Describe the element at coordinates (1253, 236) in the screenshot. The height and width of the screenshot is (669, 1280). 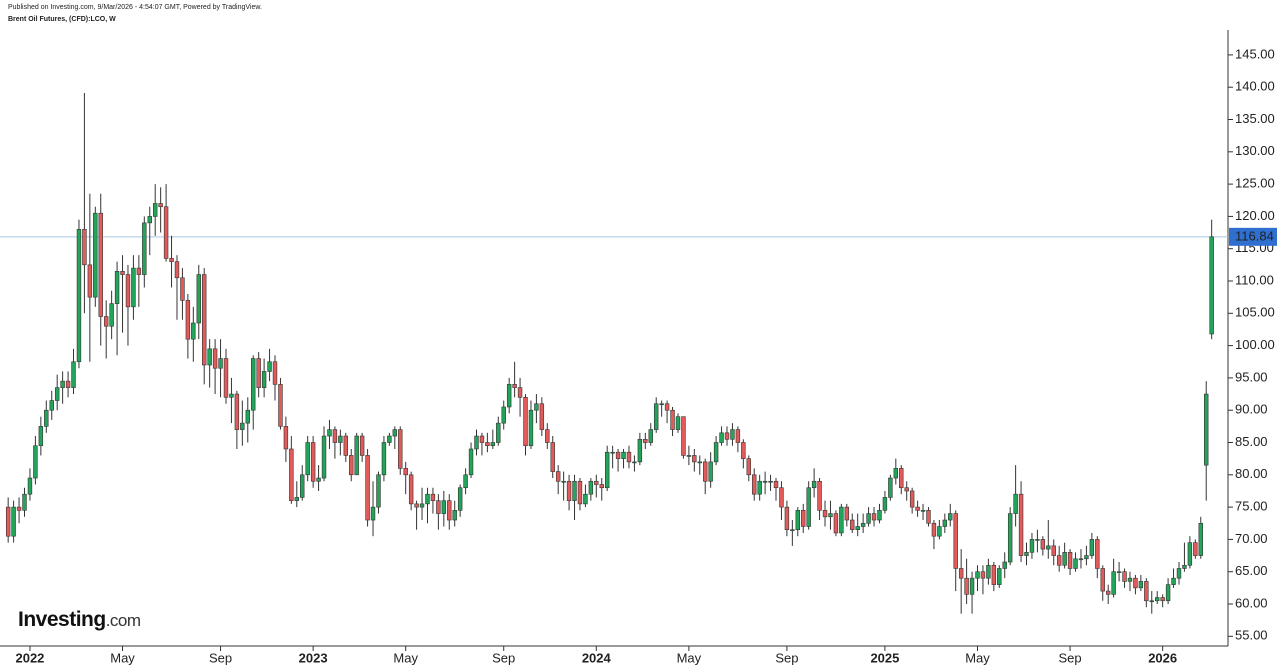
I see `price-label-bg` at that location.